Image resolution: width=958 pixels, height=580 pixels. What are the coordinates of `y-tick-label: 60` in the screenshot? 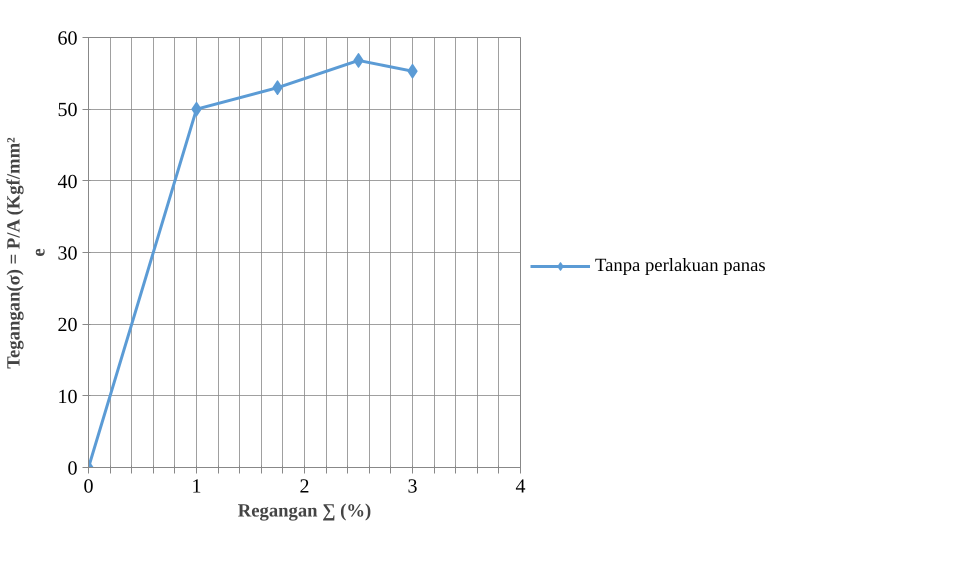 It's located at (68, 39).